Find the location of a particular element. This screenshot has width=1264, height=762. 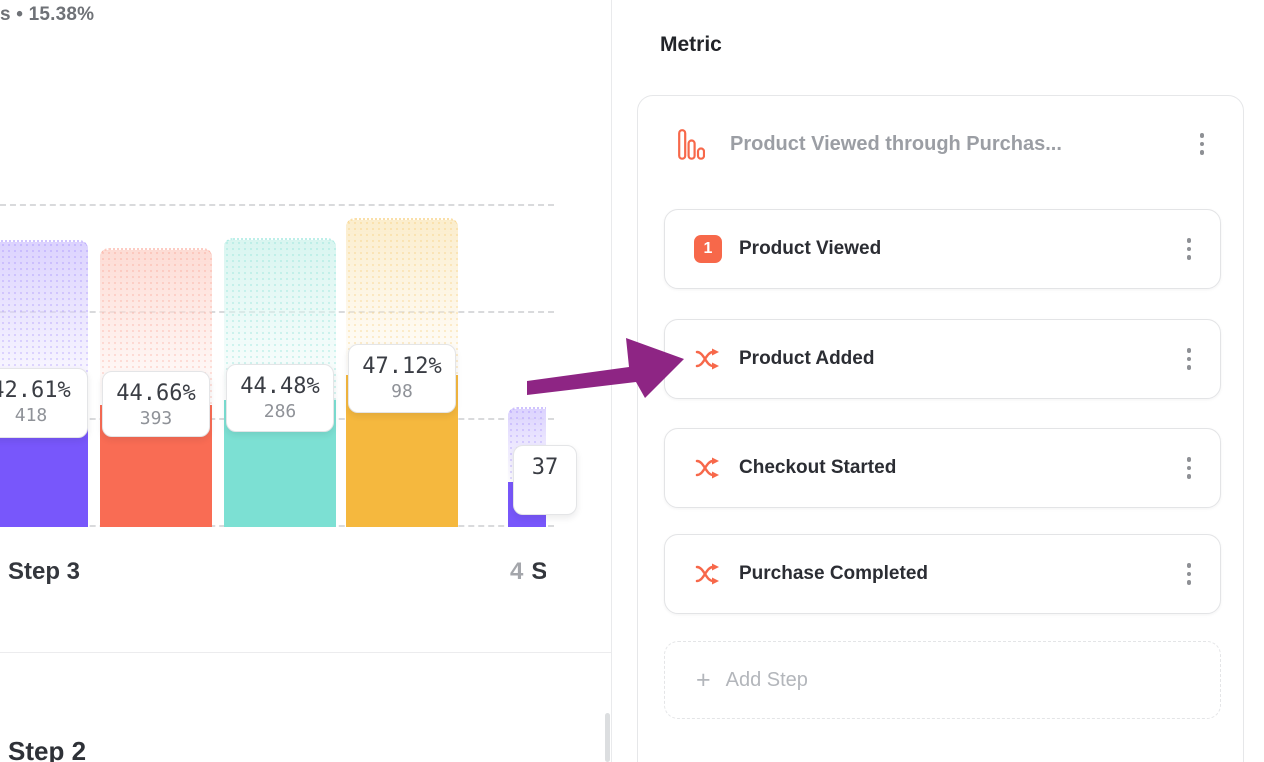

bar-value-label: 44.48% 286 is located at coordinates (280, 398).